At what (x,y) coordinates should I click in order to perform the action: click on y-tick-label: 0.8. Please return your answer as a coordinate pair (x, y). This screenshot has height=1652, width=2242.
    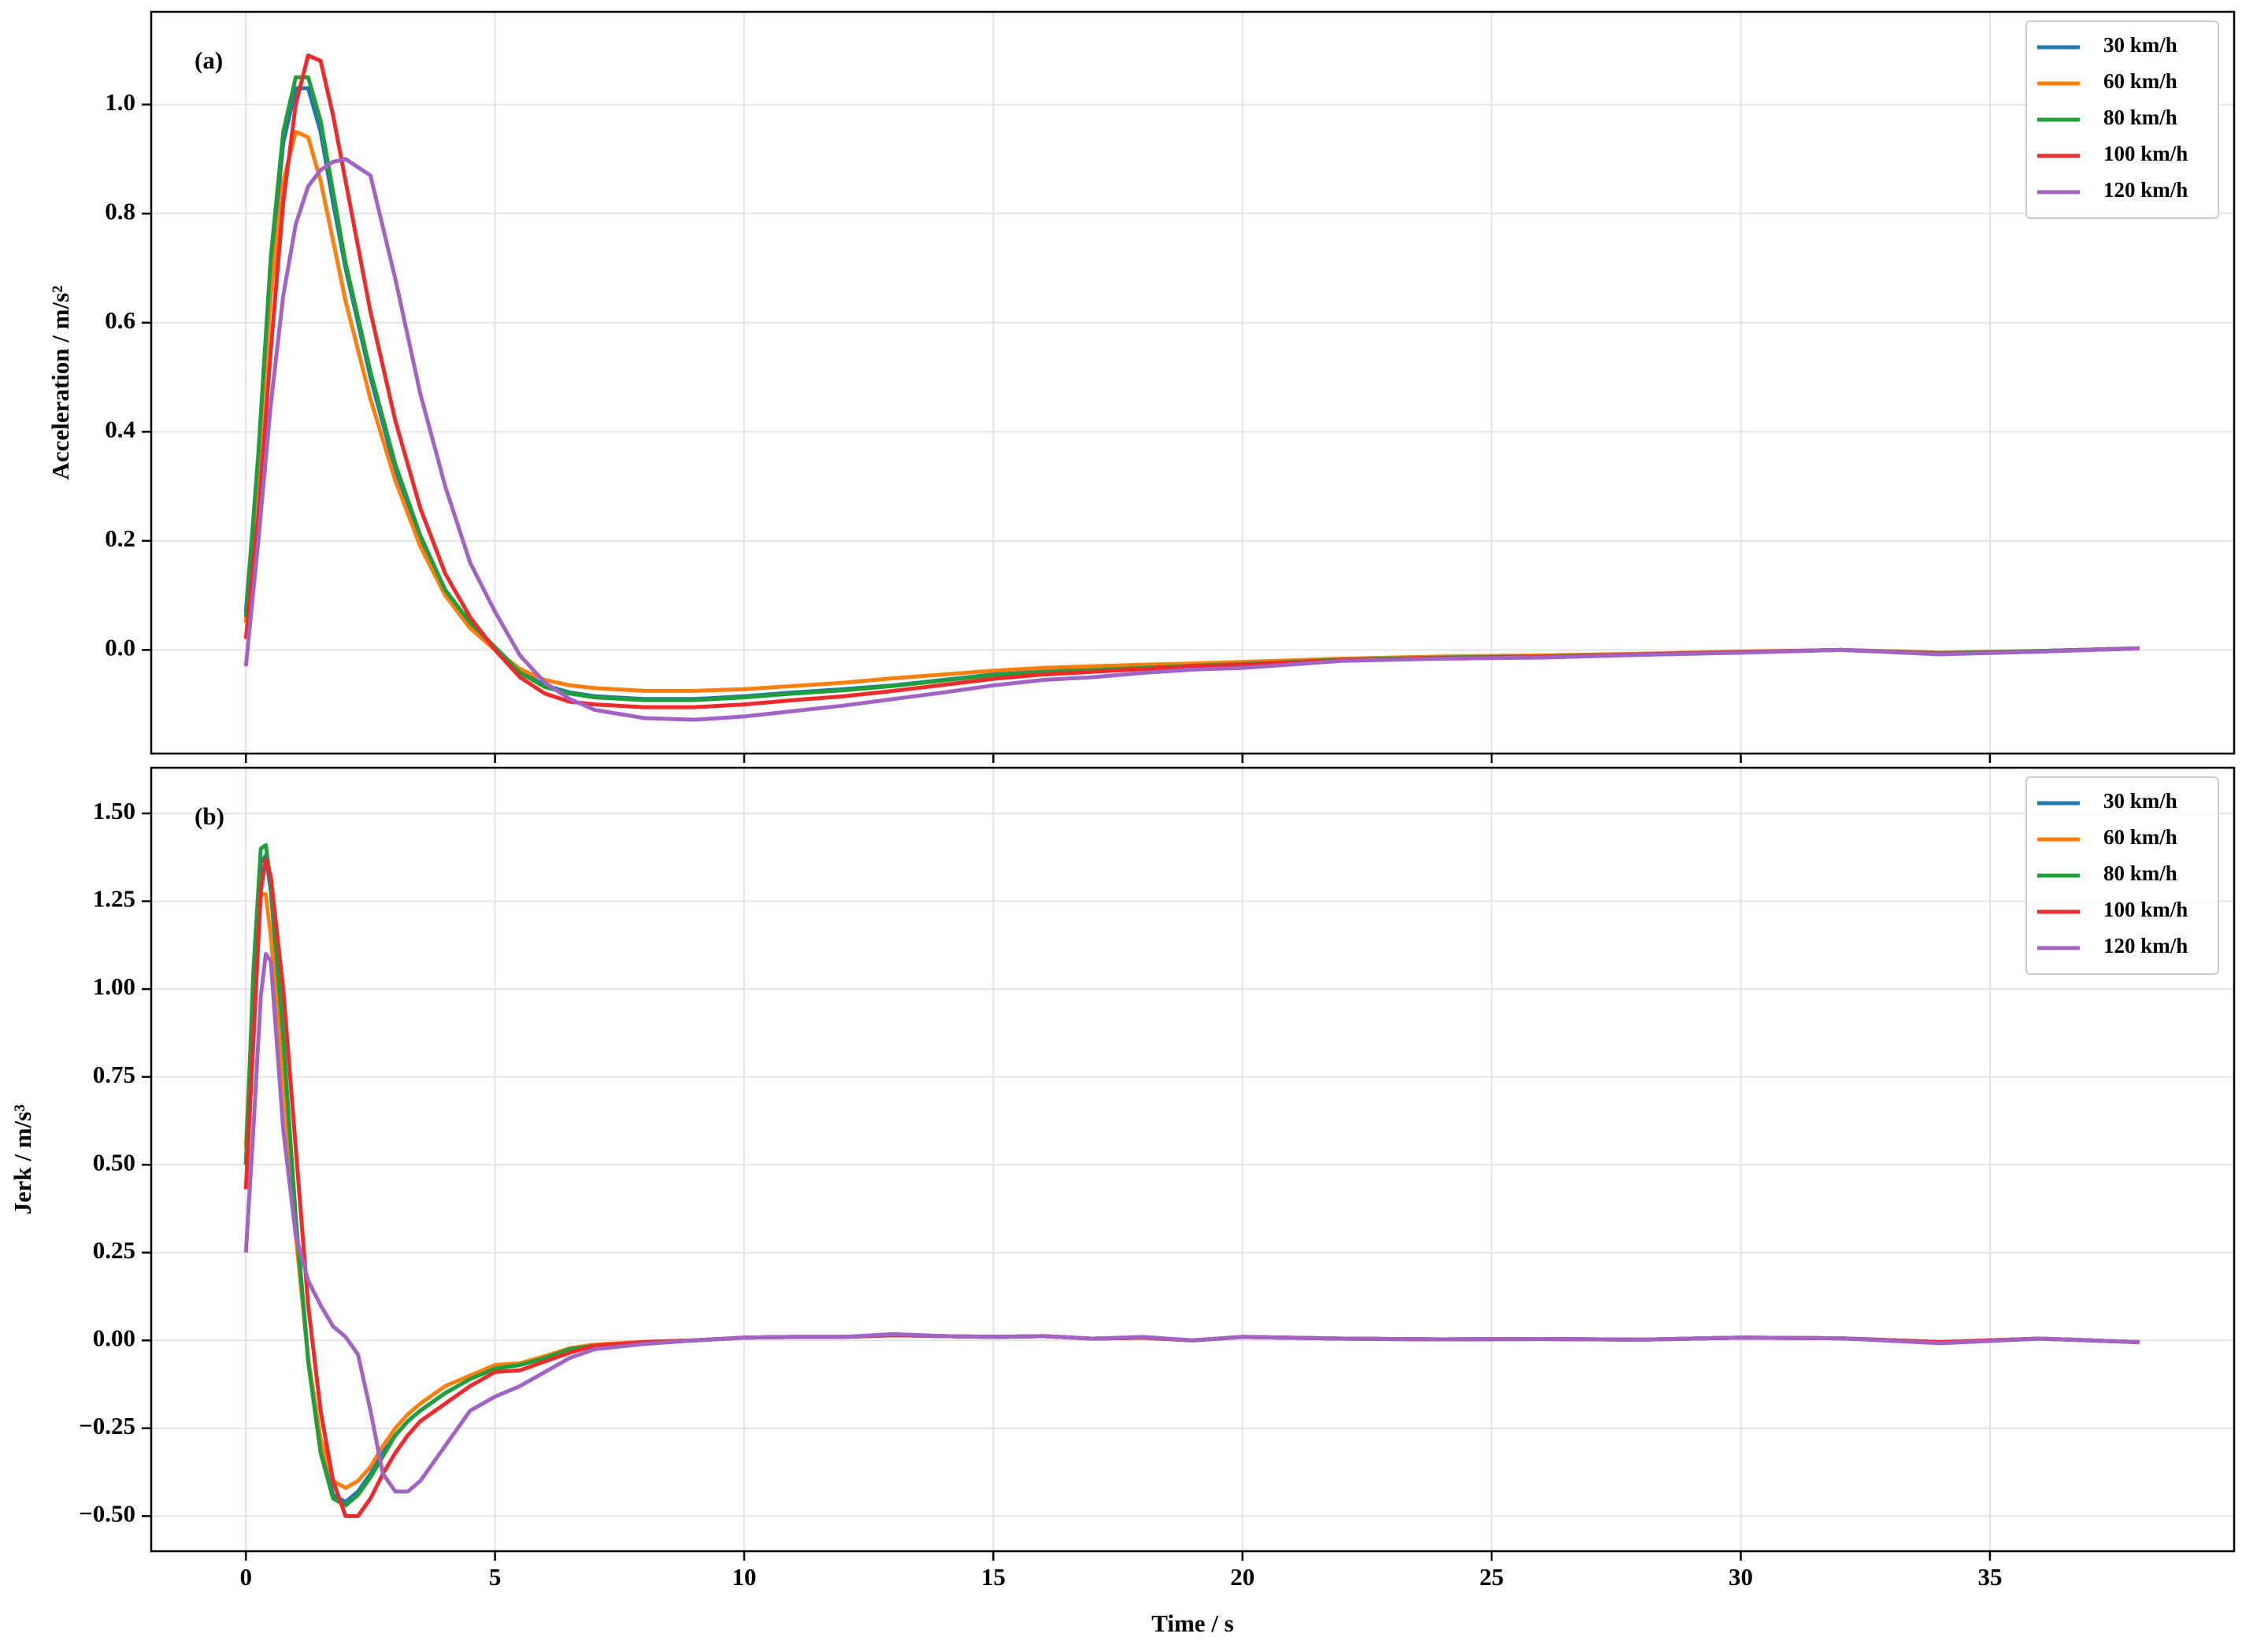
    Looking at the image, I should click on (120, 211).